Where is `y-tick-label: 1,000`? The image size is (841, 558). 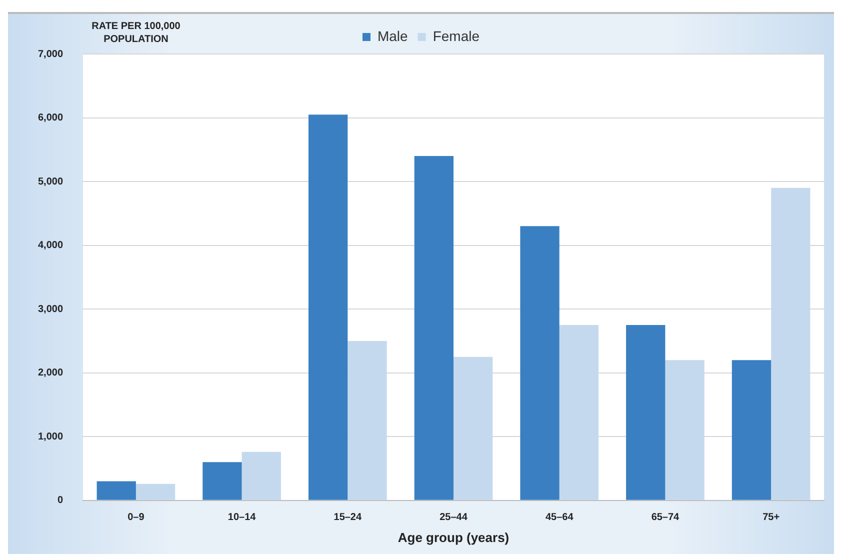
y-tick-label: 1,000 is located at coordinates (51, 436).